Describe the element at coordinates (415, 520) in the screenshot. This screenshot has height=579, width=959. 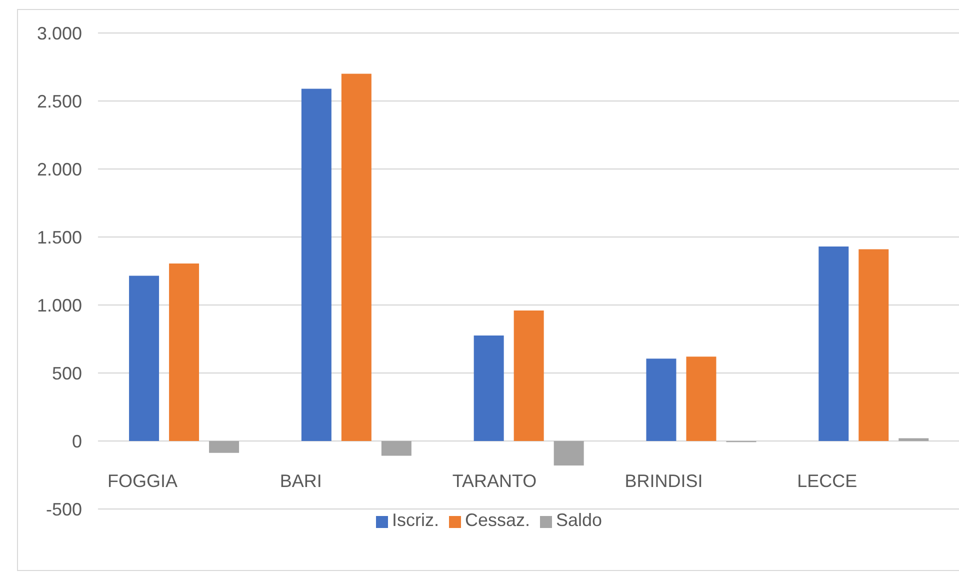
I see `legend-label: Iscriz.` at that location.